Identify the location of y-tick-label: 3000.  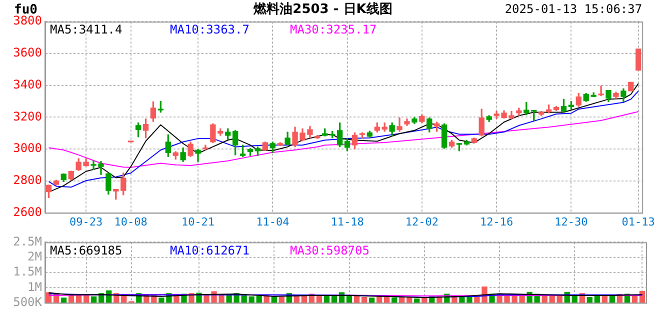
(27, 148).